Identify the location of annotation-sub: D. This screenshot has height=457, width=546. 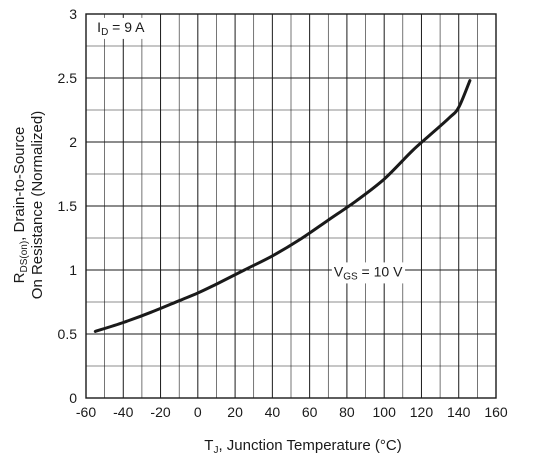
(104, 32).